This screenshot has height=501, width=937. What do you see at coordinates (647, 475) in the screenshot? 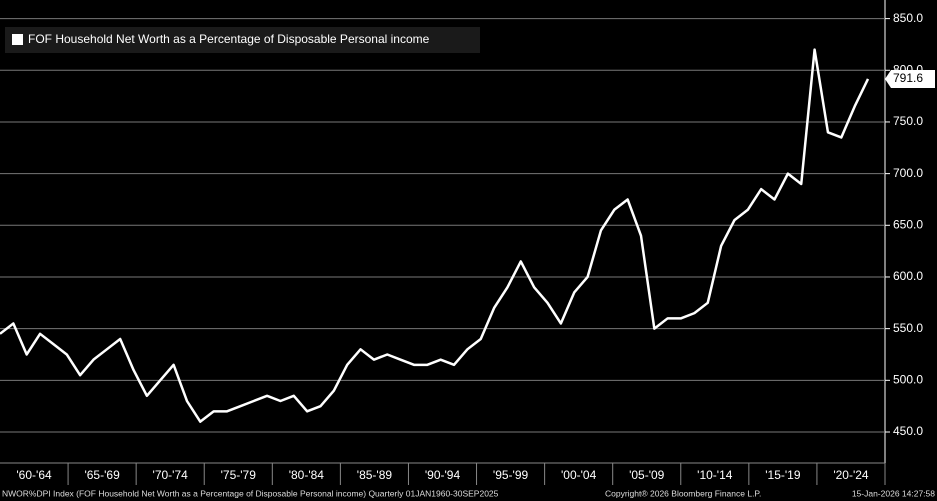
I see `x-tick-label: '05-'09` at bounding box center [647, 475].